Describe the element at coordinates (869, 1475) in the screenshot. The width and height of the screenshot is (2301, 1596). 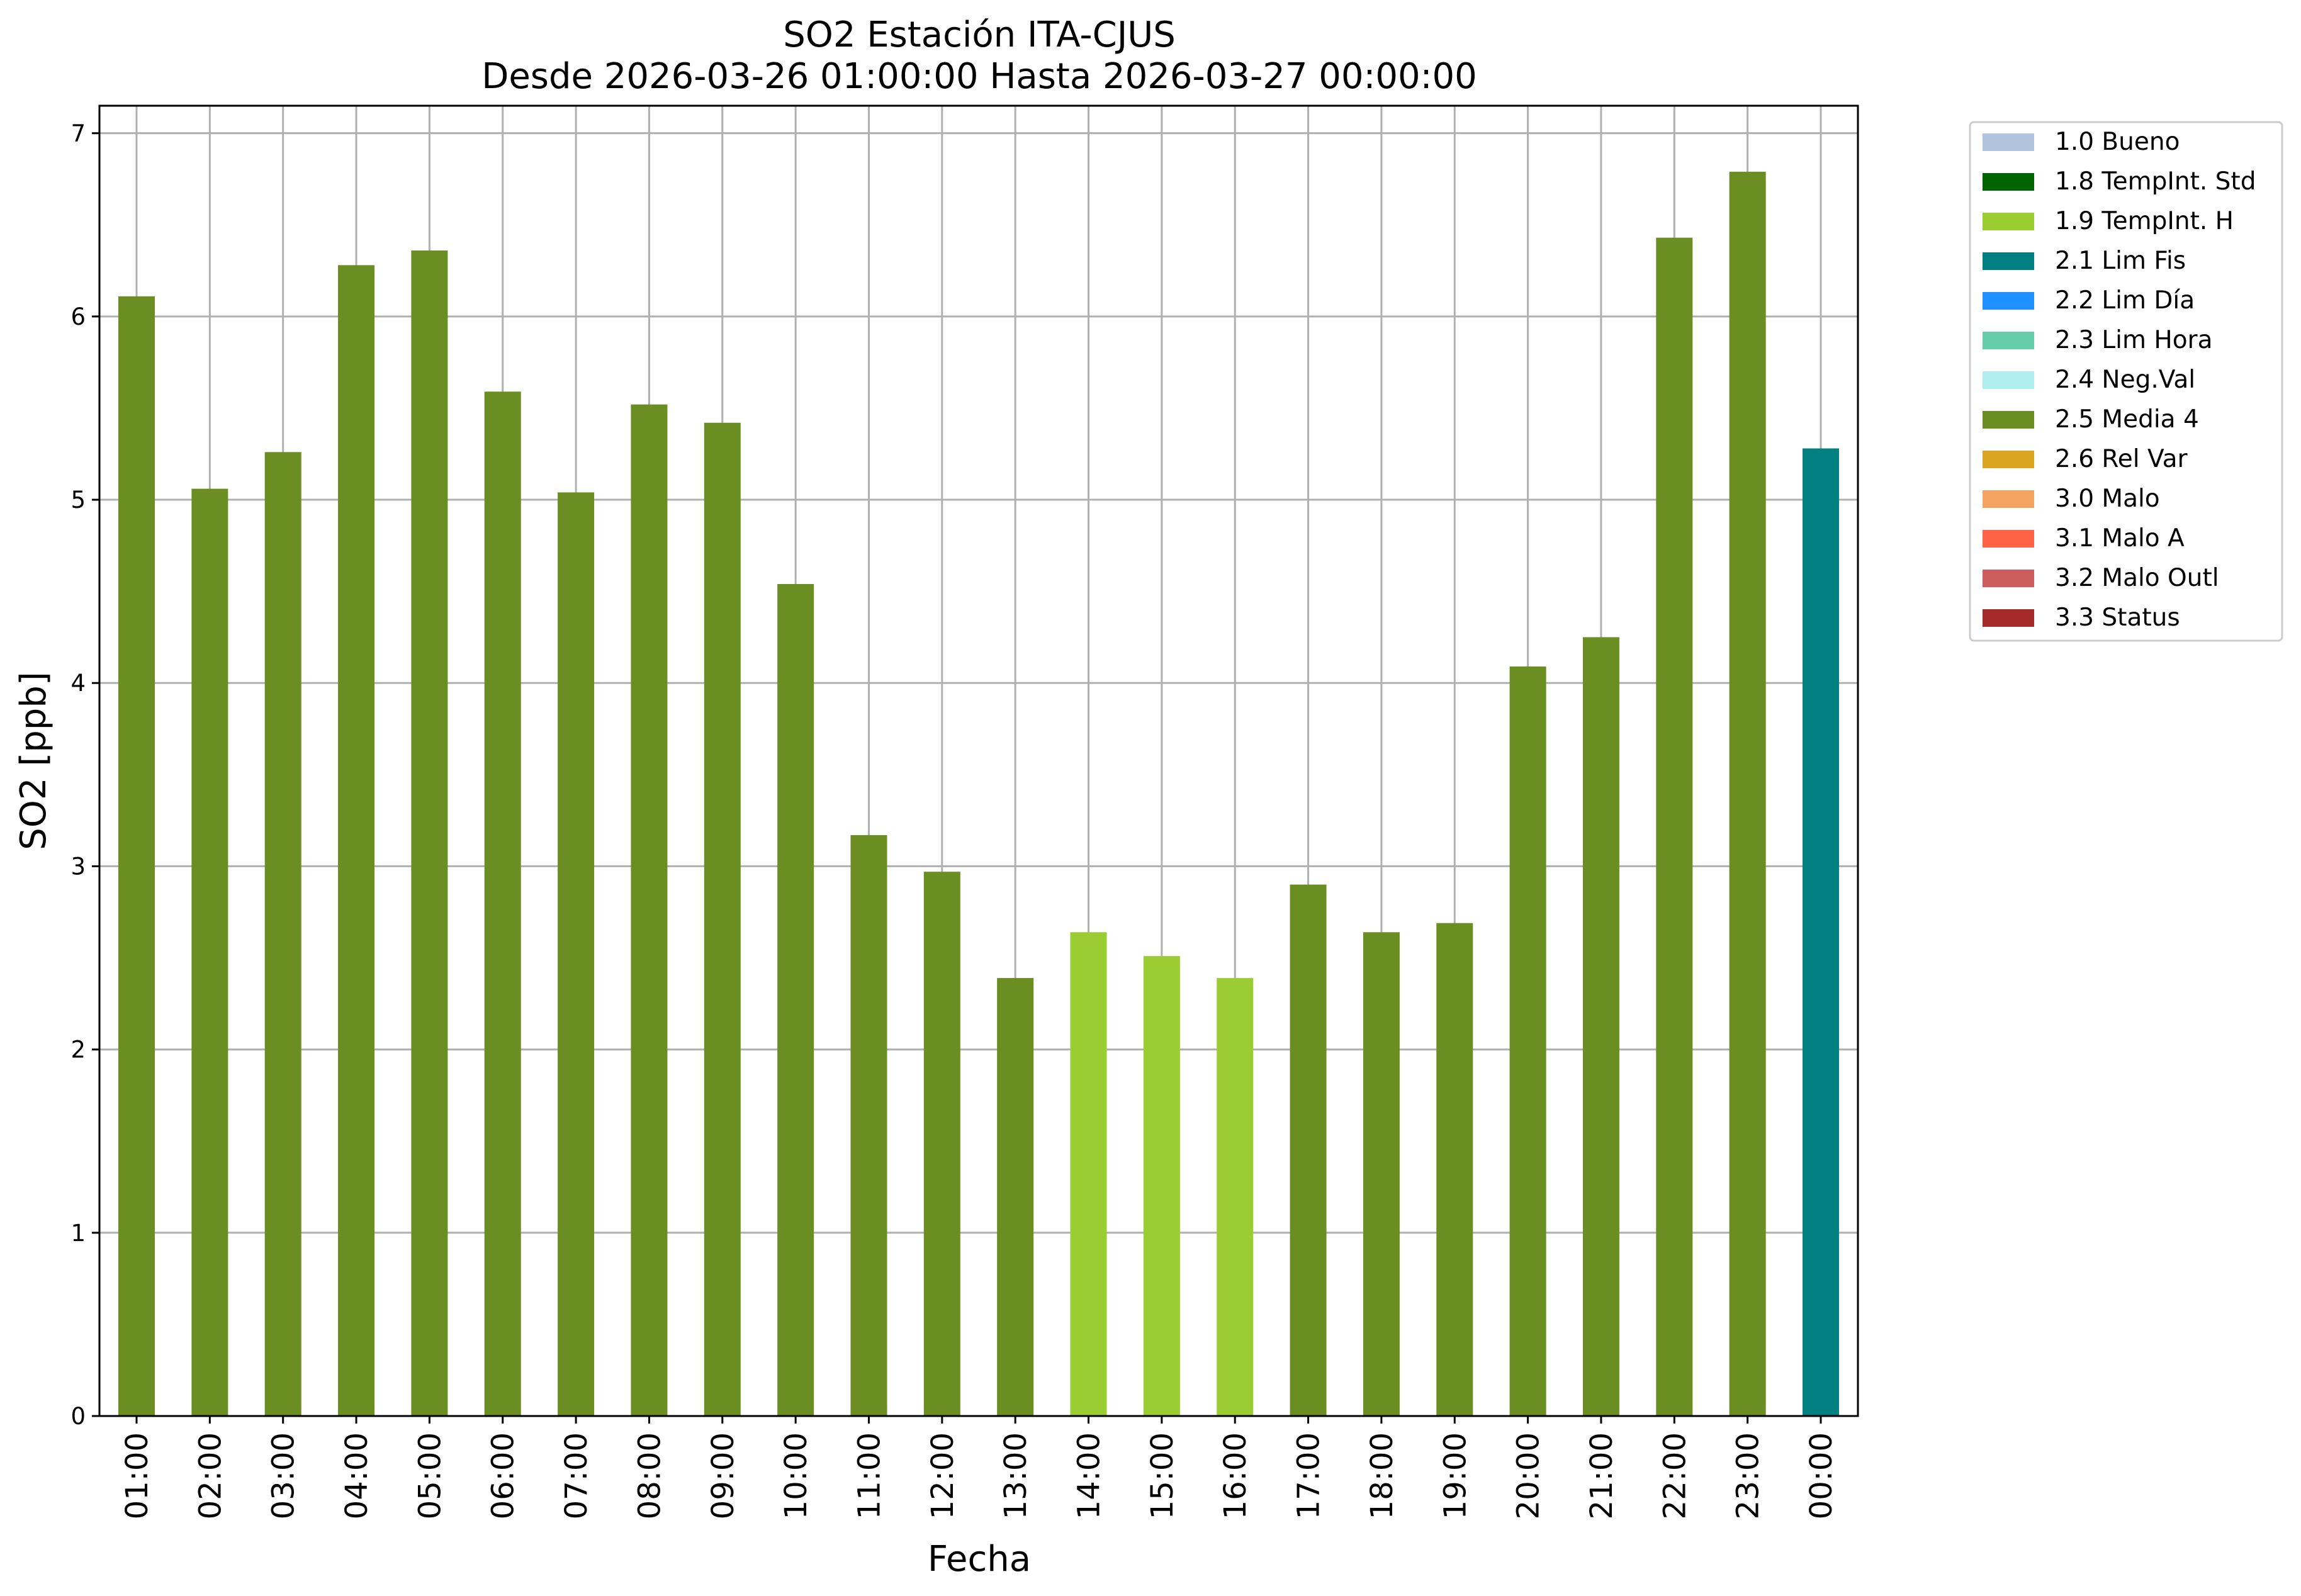
I see `x-tick-label: 11:00` at that location.